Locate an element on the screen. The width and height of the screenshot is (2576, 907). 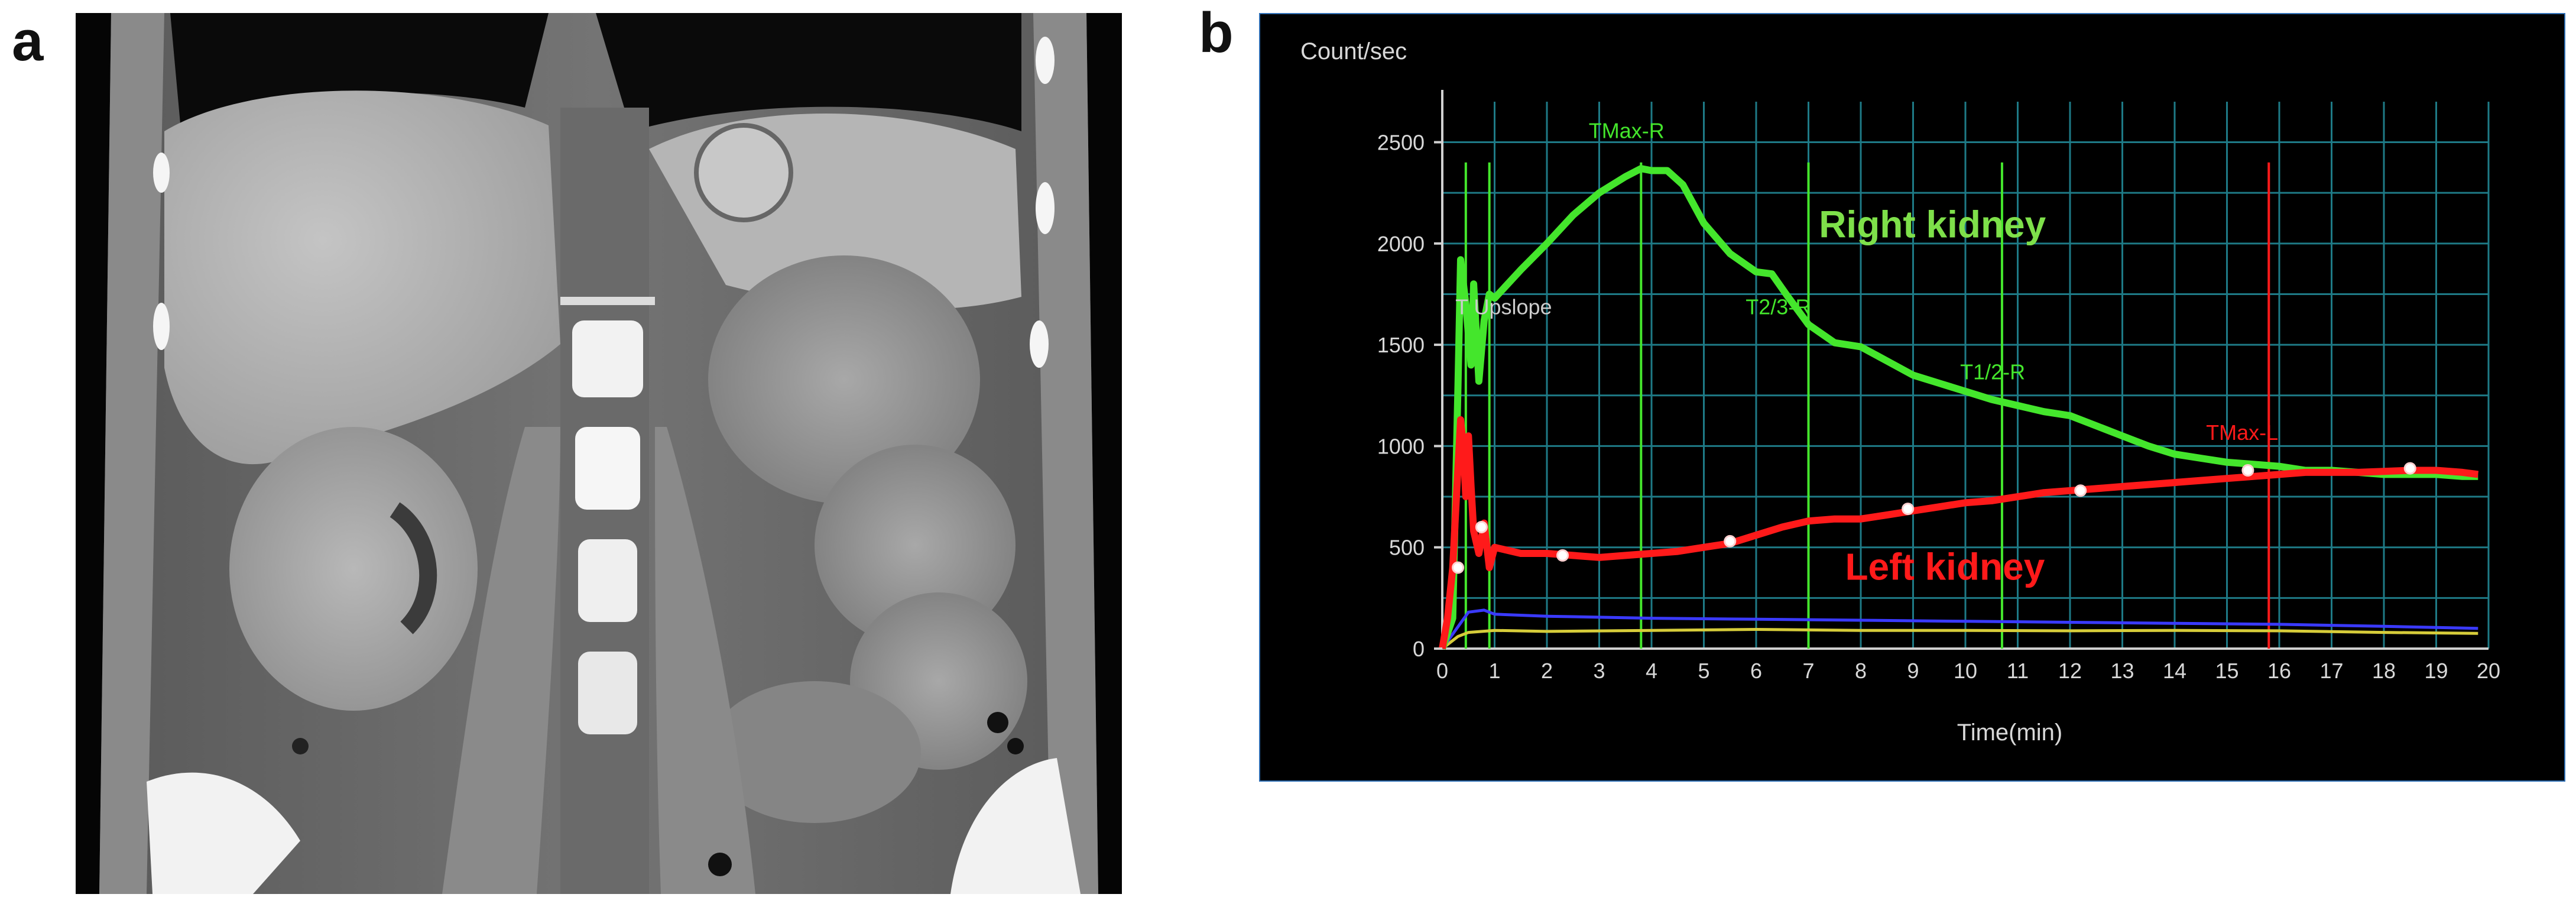
x-tick-label: 2 is located at coordinates (1547, 671).